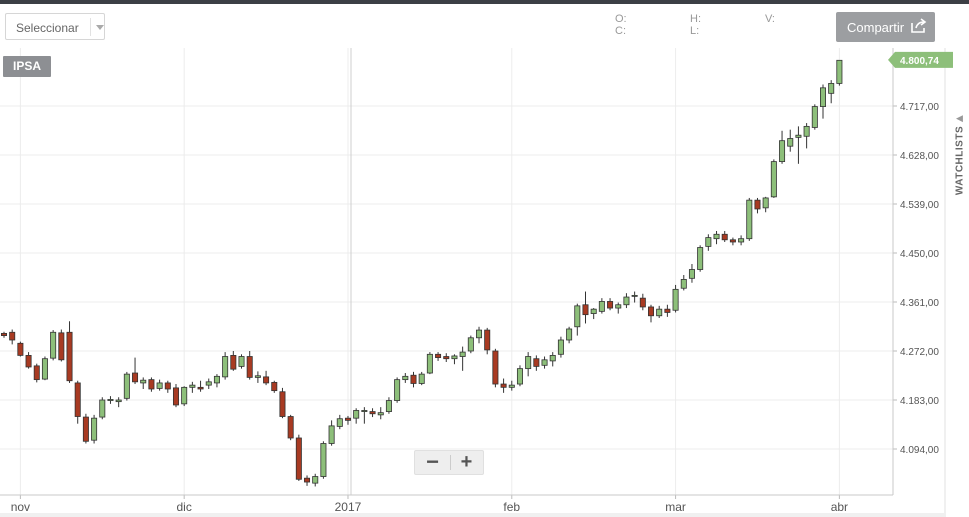 Image resolution: width=969 pixels, height=517 pixels. I want to click on x-tick-label: feb, so click(511, 507).